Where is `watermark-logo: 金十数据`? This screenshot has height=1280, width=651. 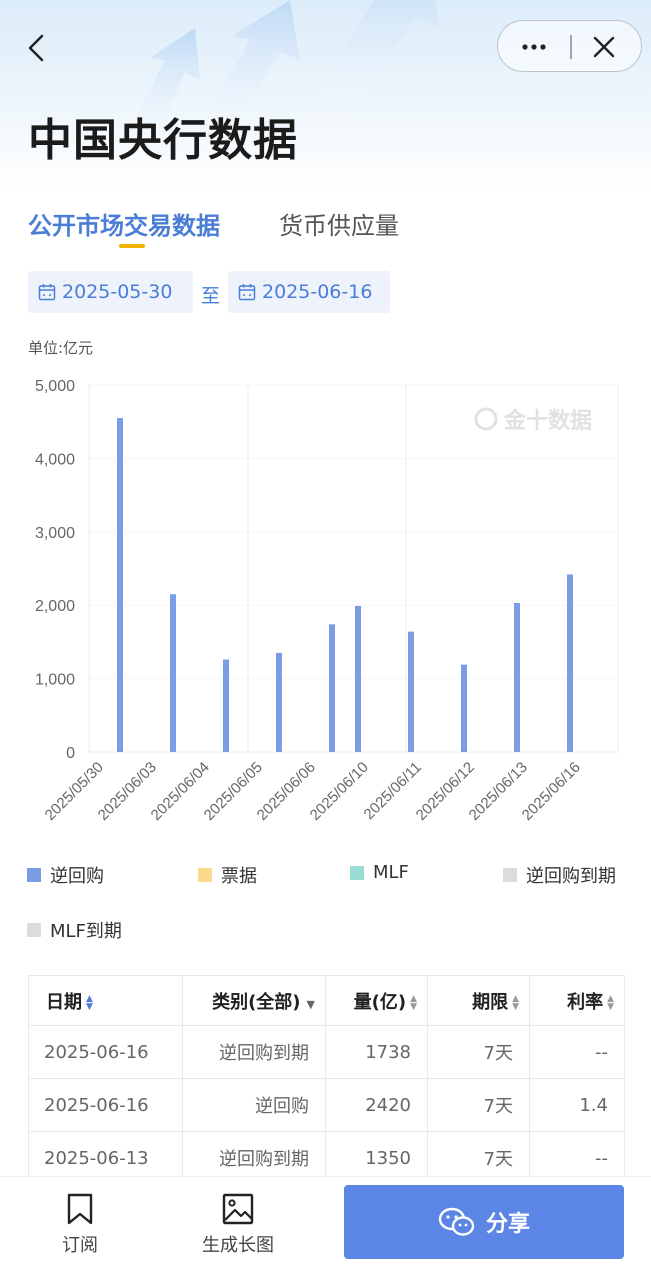
watermark-logo: 金十数据 is located at coordinates (533, 420).